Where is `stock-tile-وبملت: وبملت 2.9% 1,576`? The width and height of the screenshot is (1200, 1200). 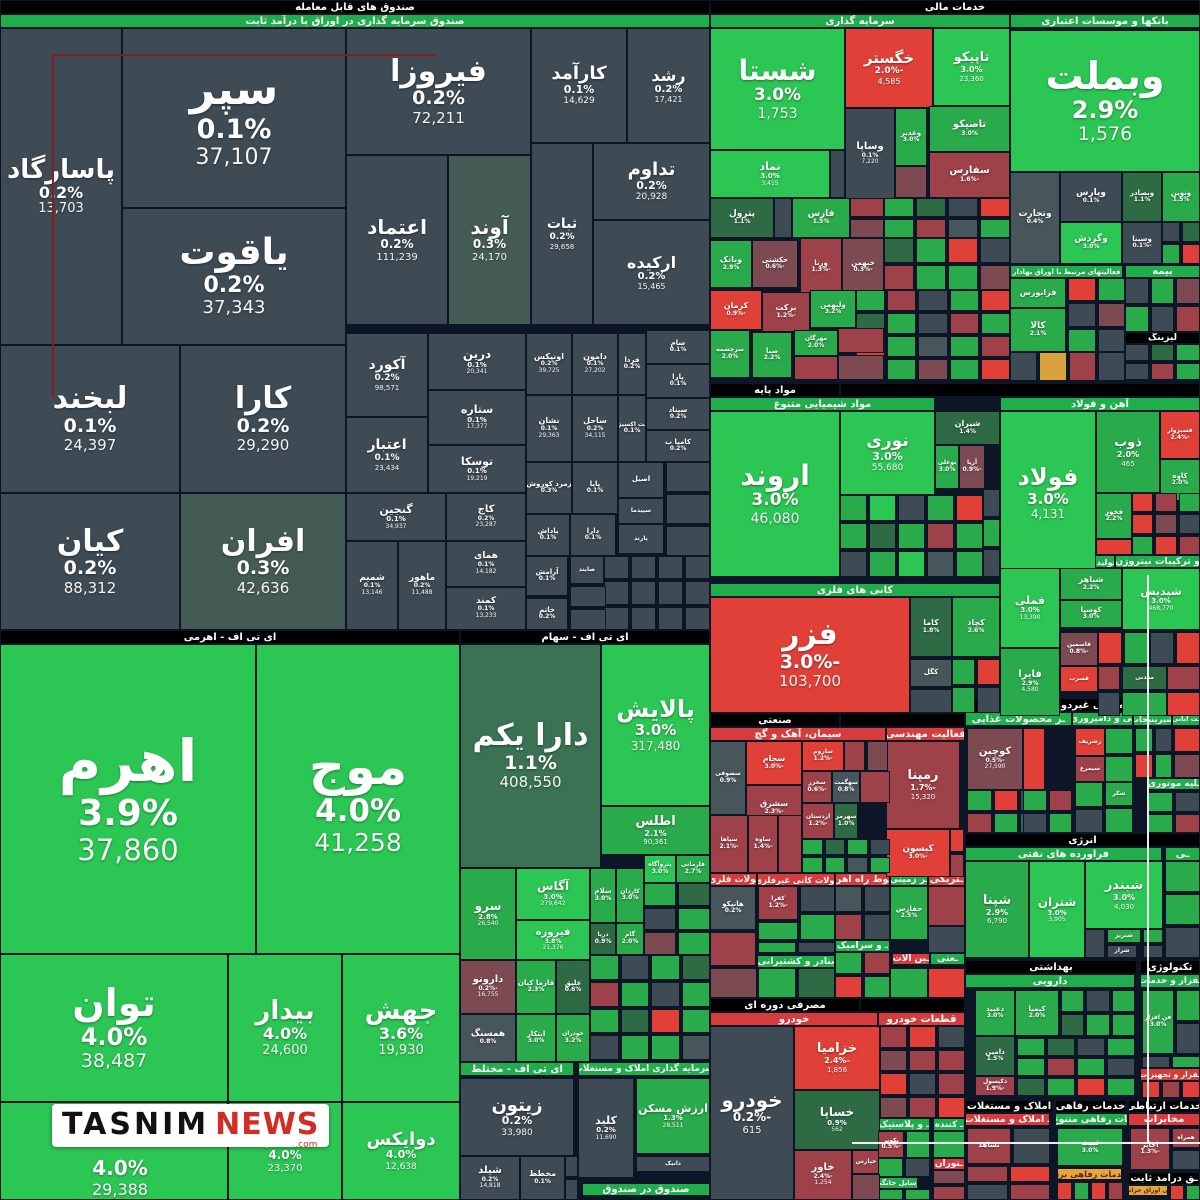
stock-tile-وبملت: وبملت 2.9% 1,576 is located at coordinates (1105, 101).